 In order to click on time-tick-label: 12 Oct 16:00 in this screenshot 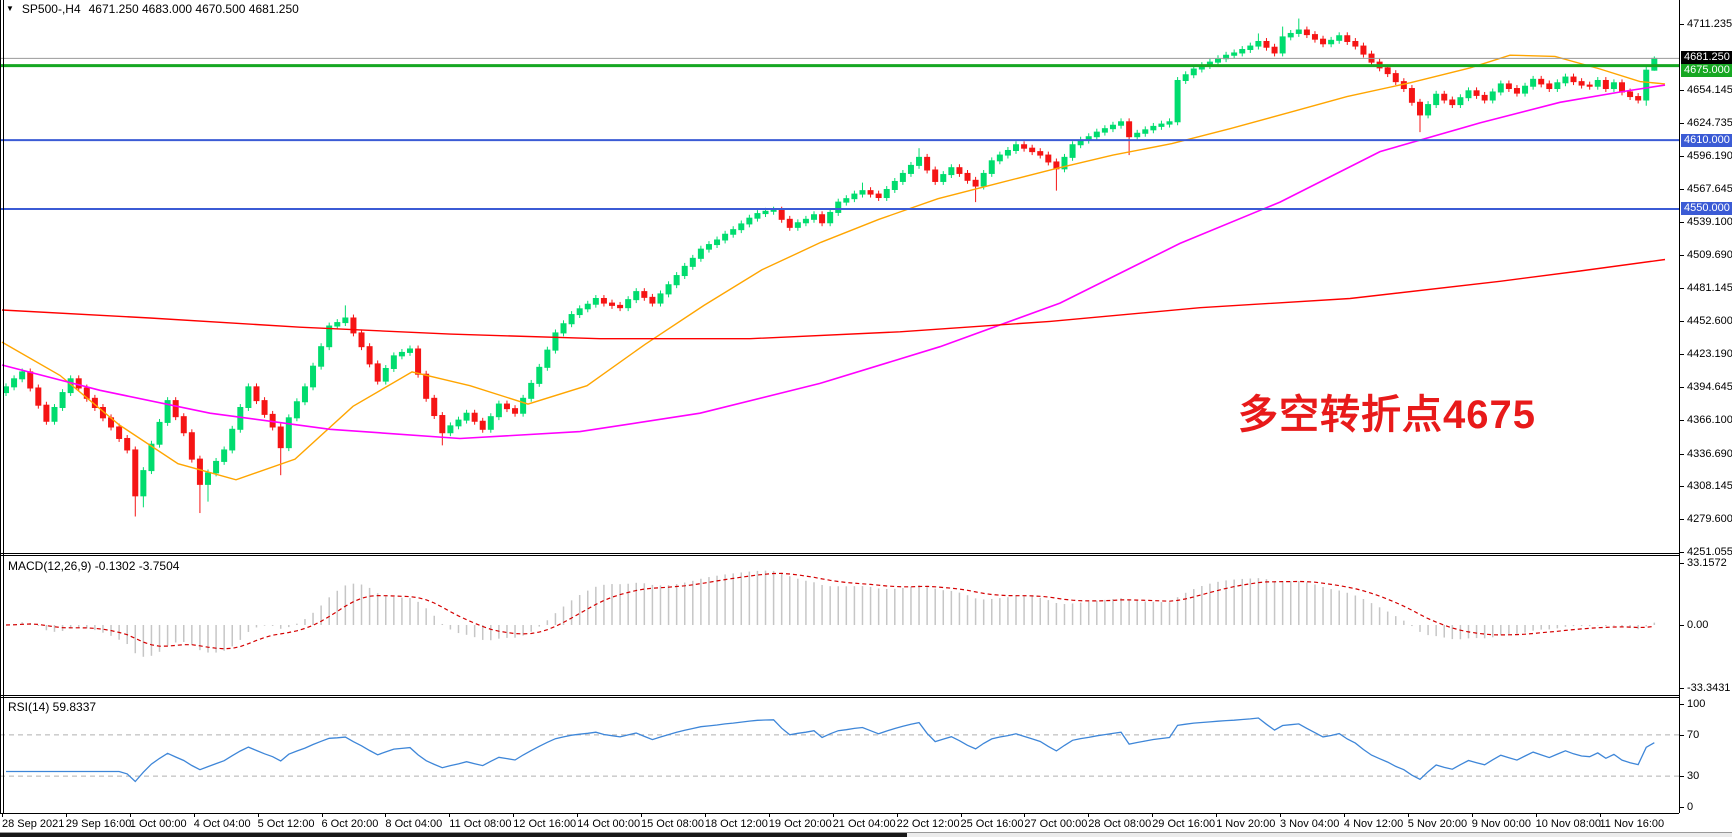, I will do `click(545, 824)`.